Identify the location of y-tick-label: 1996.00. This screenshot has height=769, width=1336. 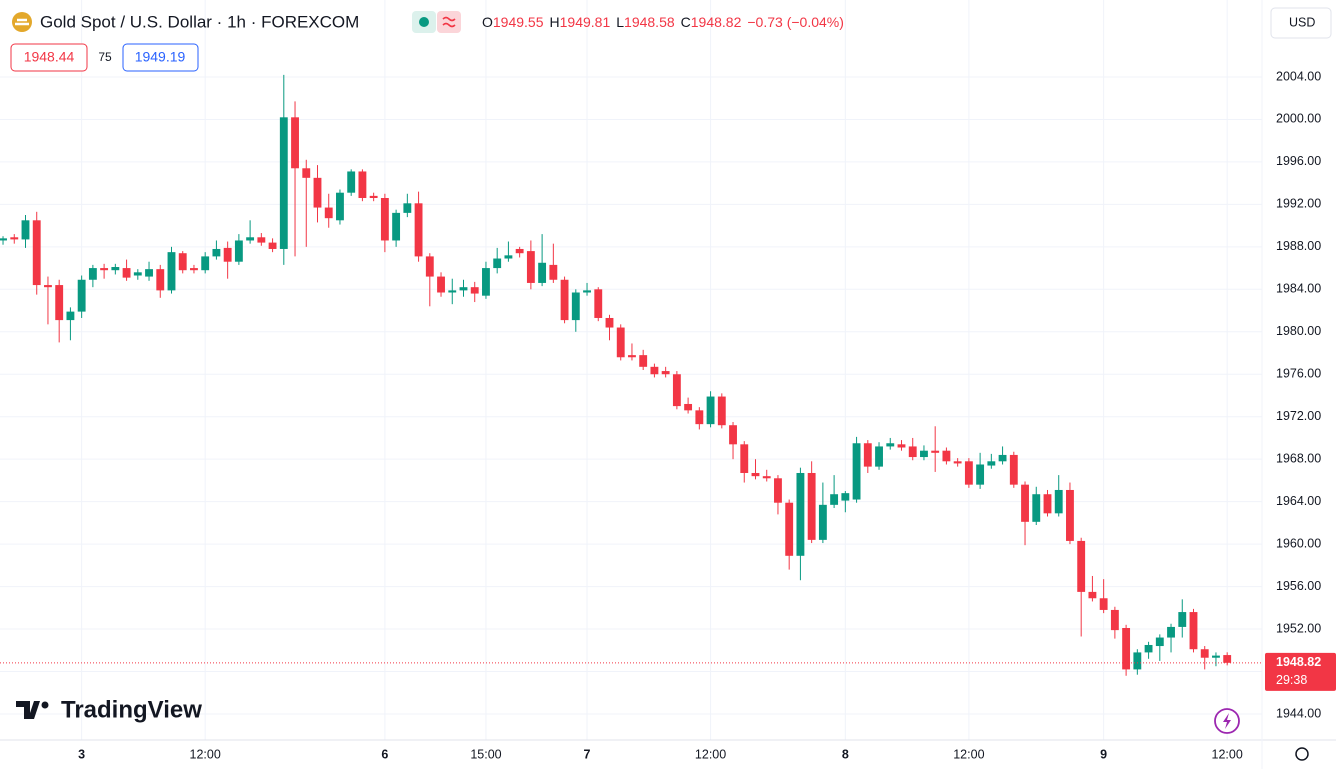
(1298, 161).